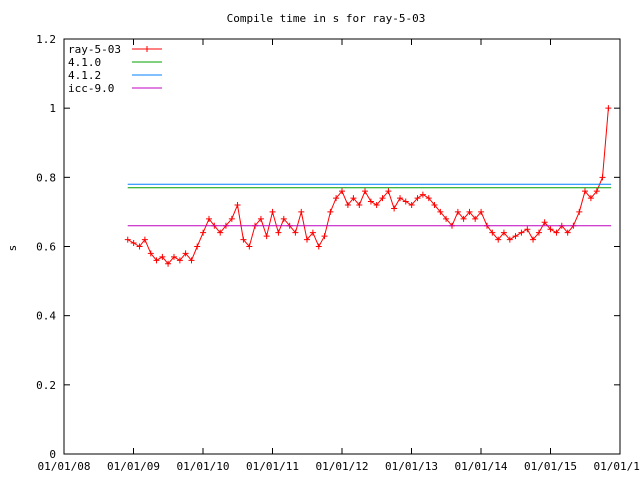  I want to click on legend-label: icc-9.0, so click(91, 88).